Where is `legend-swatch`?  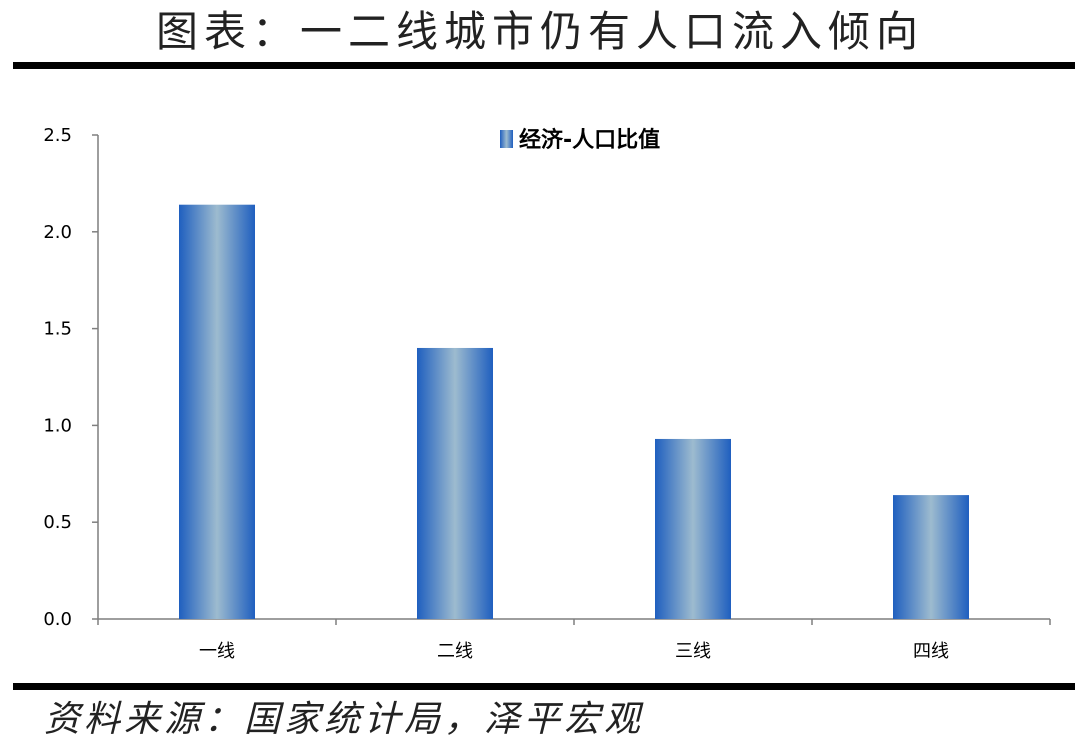
legend-swatch is located at coordinates (506, 139).